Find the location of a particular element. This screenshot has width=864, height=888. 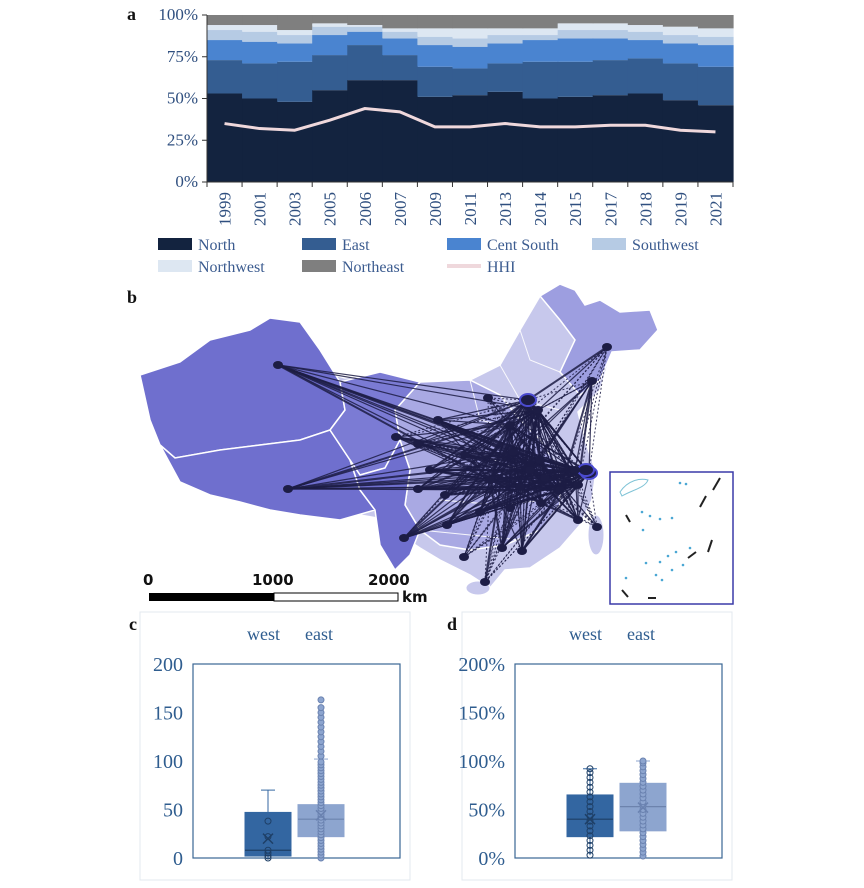

legend-label: East is located at coordinates (356, 245).